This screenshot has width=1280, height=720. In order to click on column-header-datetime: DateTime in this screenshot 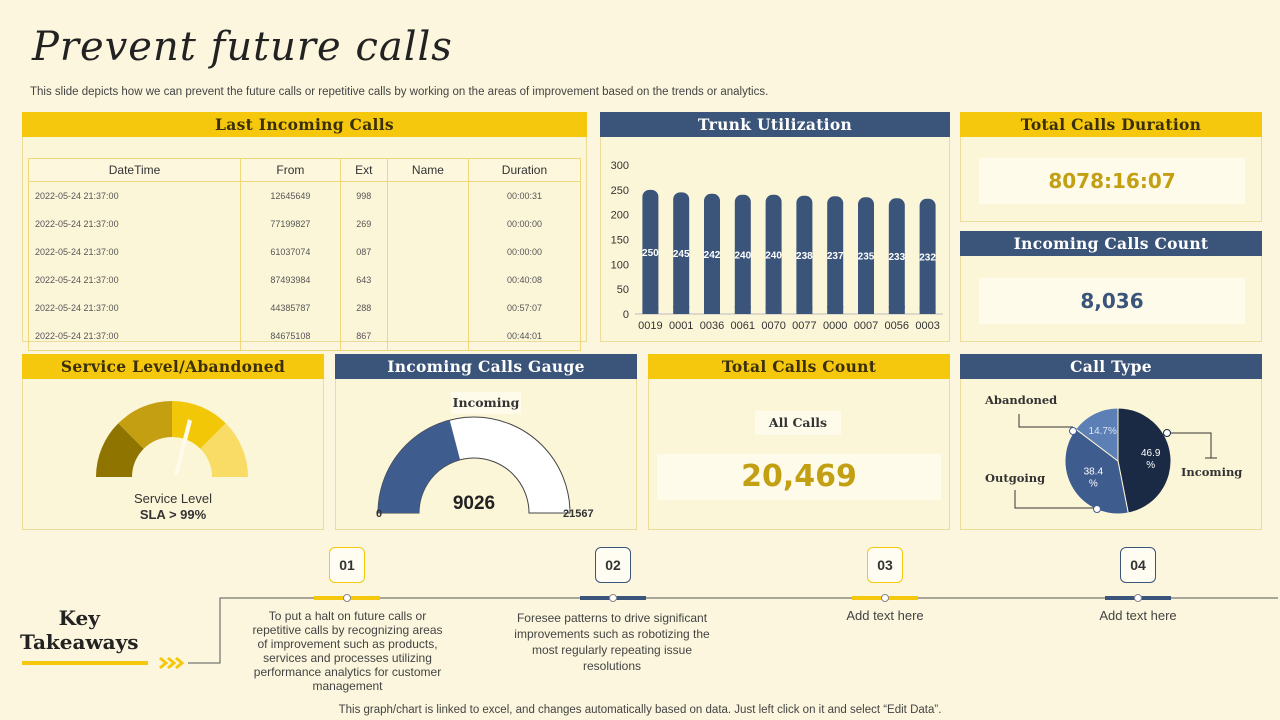, I will do `click(134, 170)`.